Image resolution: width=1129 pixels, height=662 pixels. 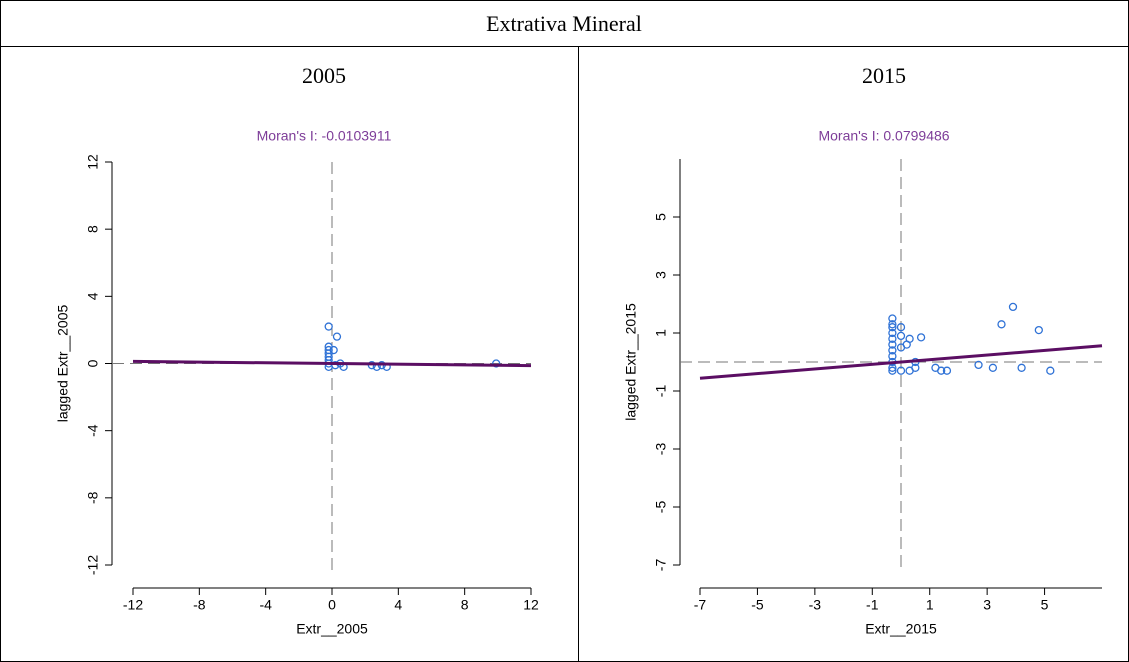 I want to click on y-tick-label: -5, so click(x=661, y=507).